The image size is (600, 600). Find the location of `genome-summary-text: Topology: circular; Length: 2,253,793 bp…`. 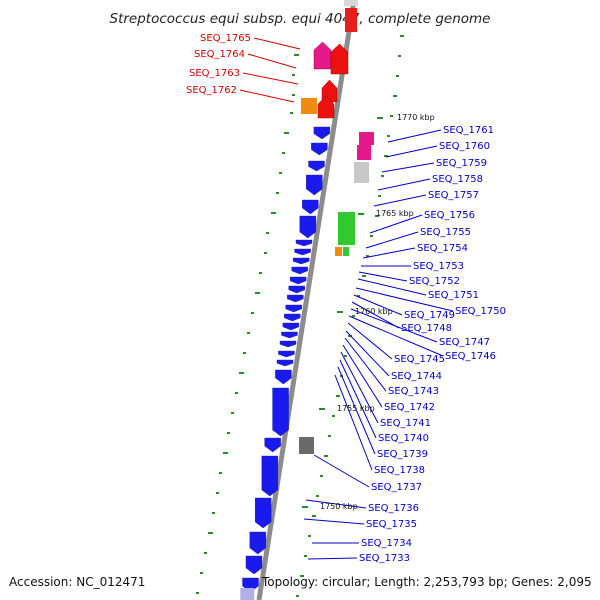

genome-summary-text: Topology: circular; Length: 2,253,793 bp… is located at coordinates (426, 582).